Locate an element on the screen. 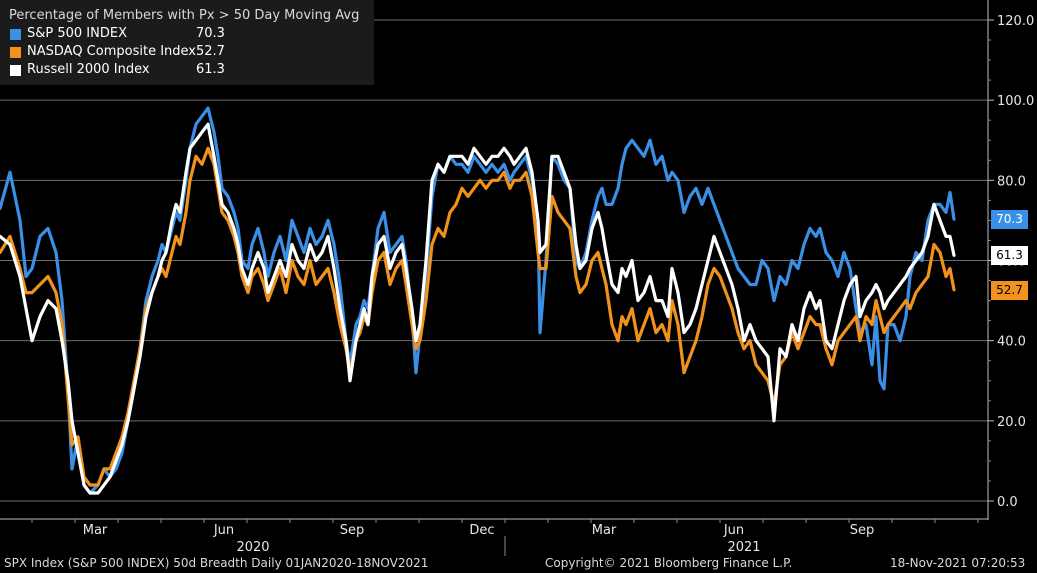 The width and height of the screenshot is (1037, 573). last-value-tag-russell: 61.3 is located at coordinates (1009, 256).